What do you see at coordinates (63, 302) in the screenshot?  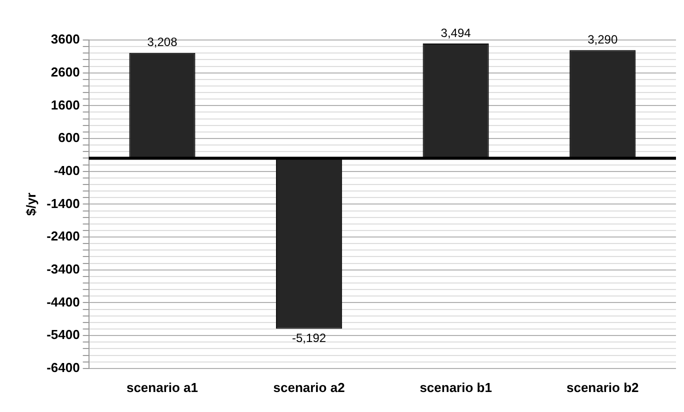 I see `y-tick-label: -4400` at bounding box center [63, 302].